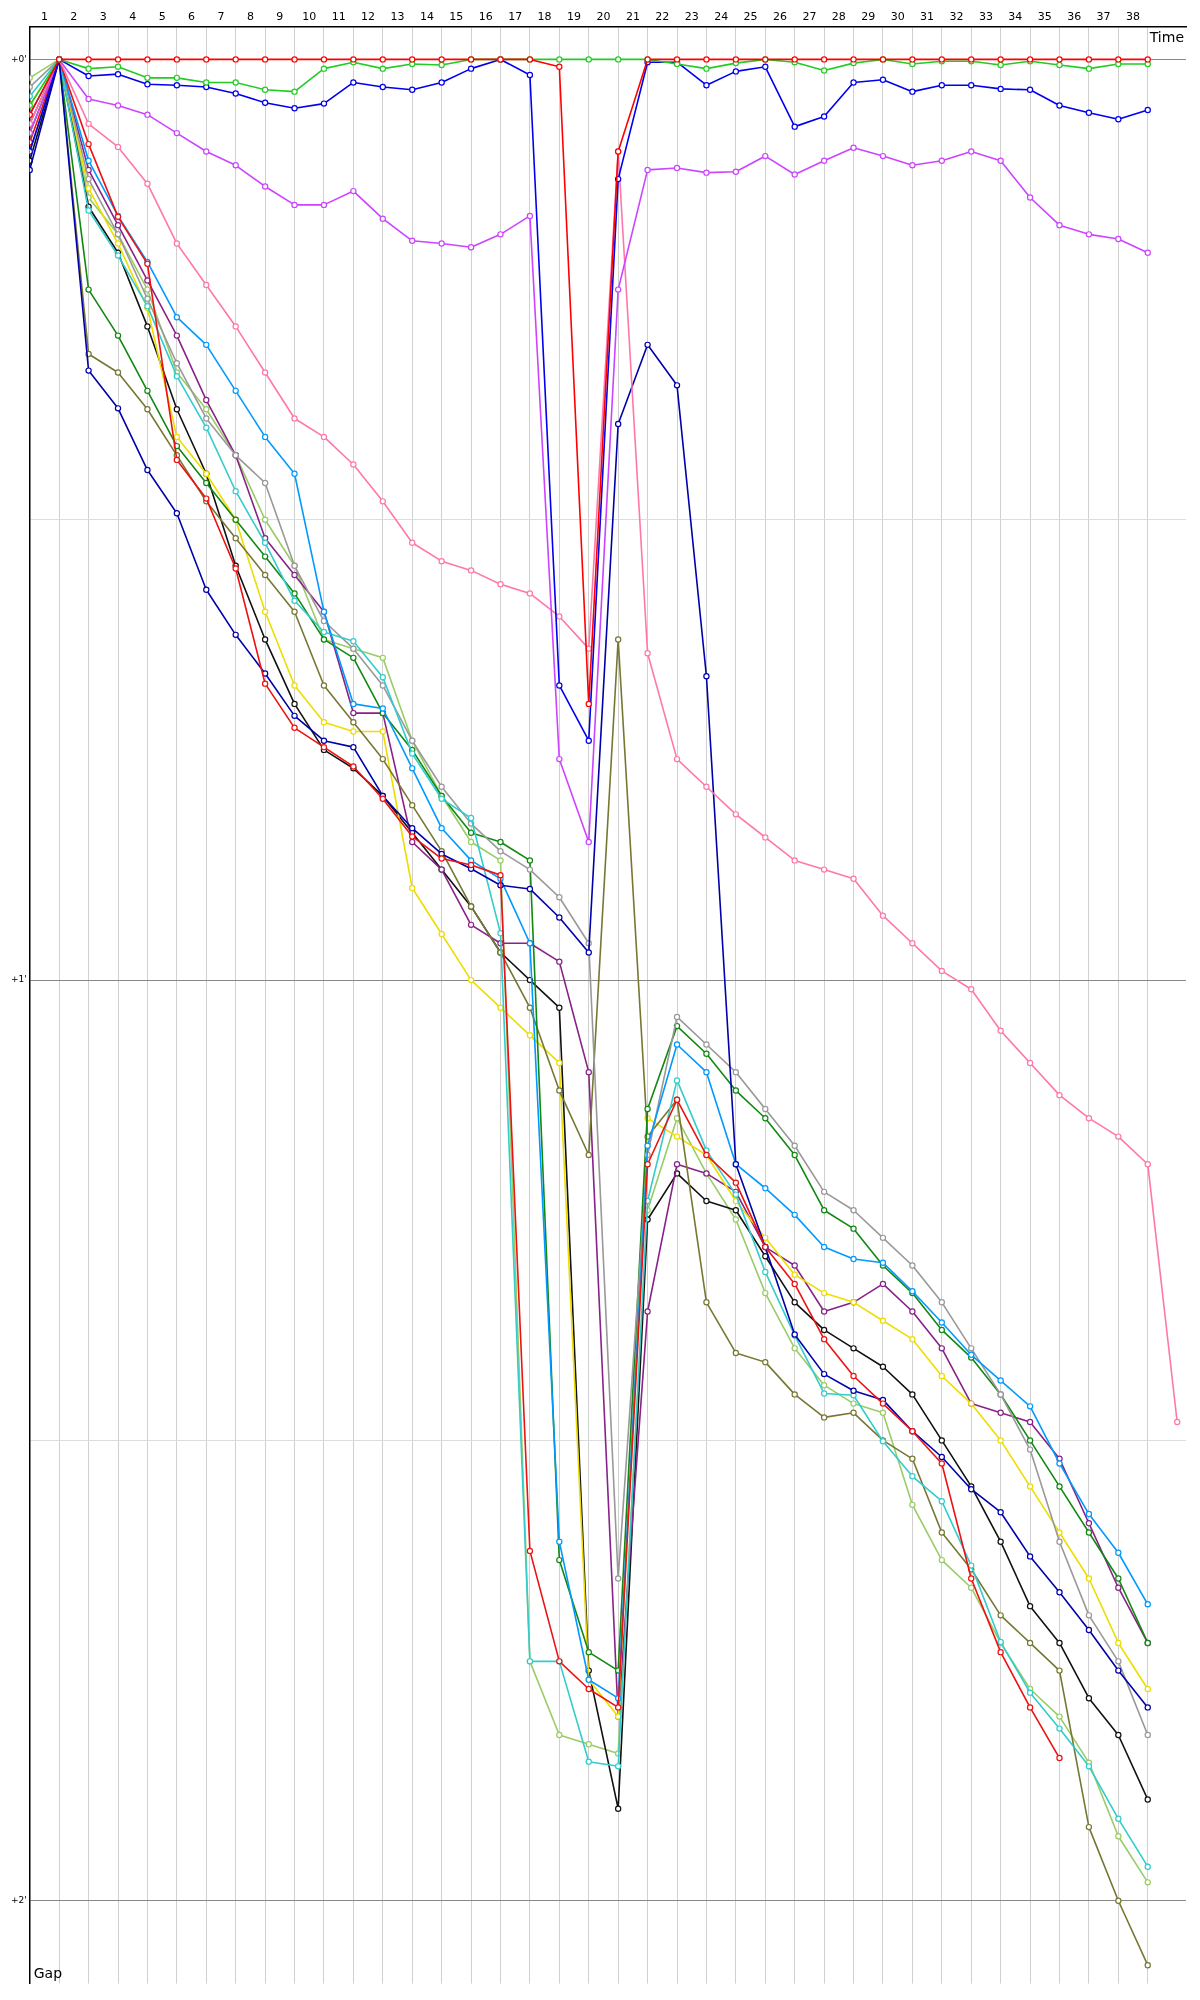 The width and height of the screenshot is (1200, 2000). What do you see at coordinates (750, 17) in the screenshot?
I see `x-tick-label: 25` at bounding box center [750, 17].